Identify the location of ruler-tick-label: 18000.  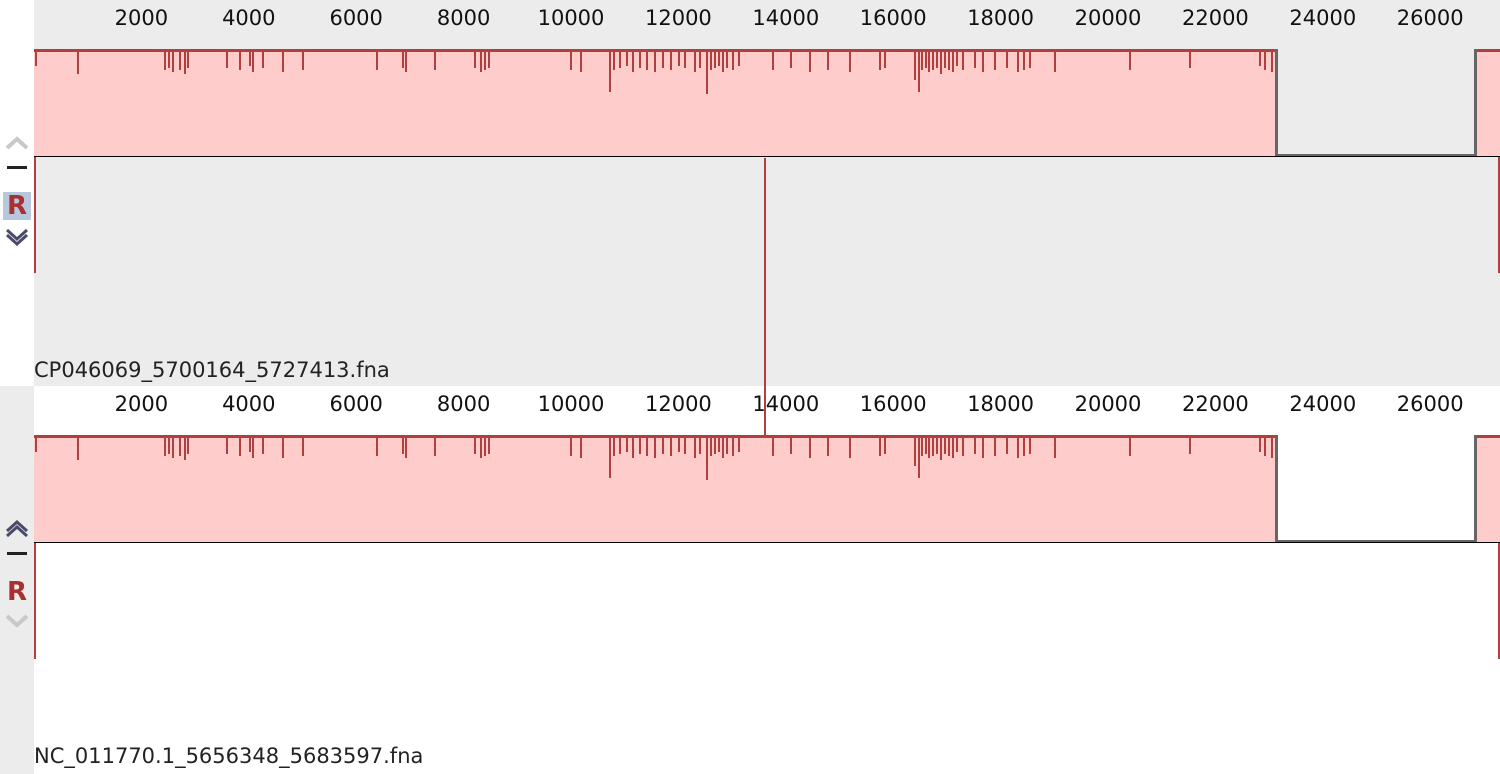
(1000, 18).